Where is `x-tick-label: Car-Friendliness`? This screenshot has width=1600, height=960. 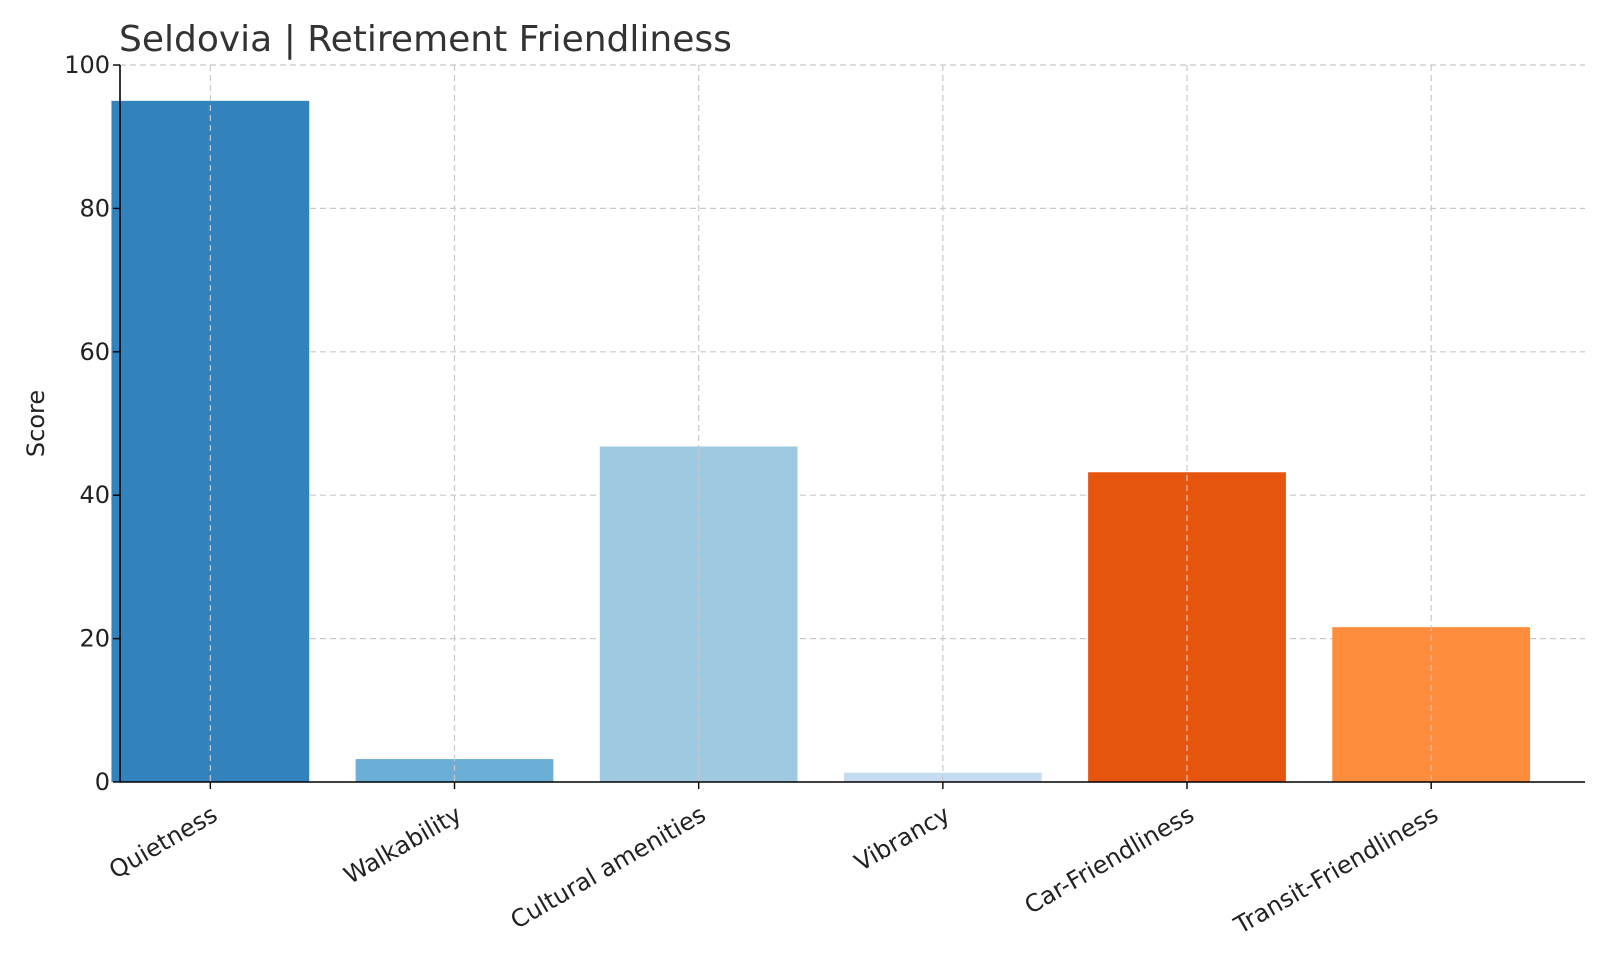 x-tick-label: Car-Friendliness is located at coordinates (1109, 860).